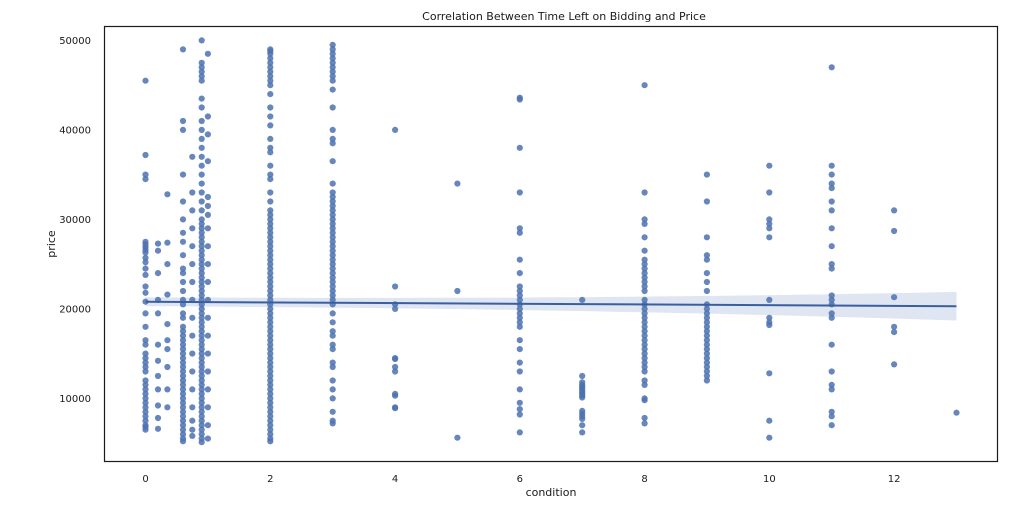 The width and height of the screenshot is (1036, 511). I want to click on x-tick-label: 4, so click(395, 479).